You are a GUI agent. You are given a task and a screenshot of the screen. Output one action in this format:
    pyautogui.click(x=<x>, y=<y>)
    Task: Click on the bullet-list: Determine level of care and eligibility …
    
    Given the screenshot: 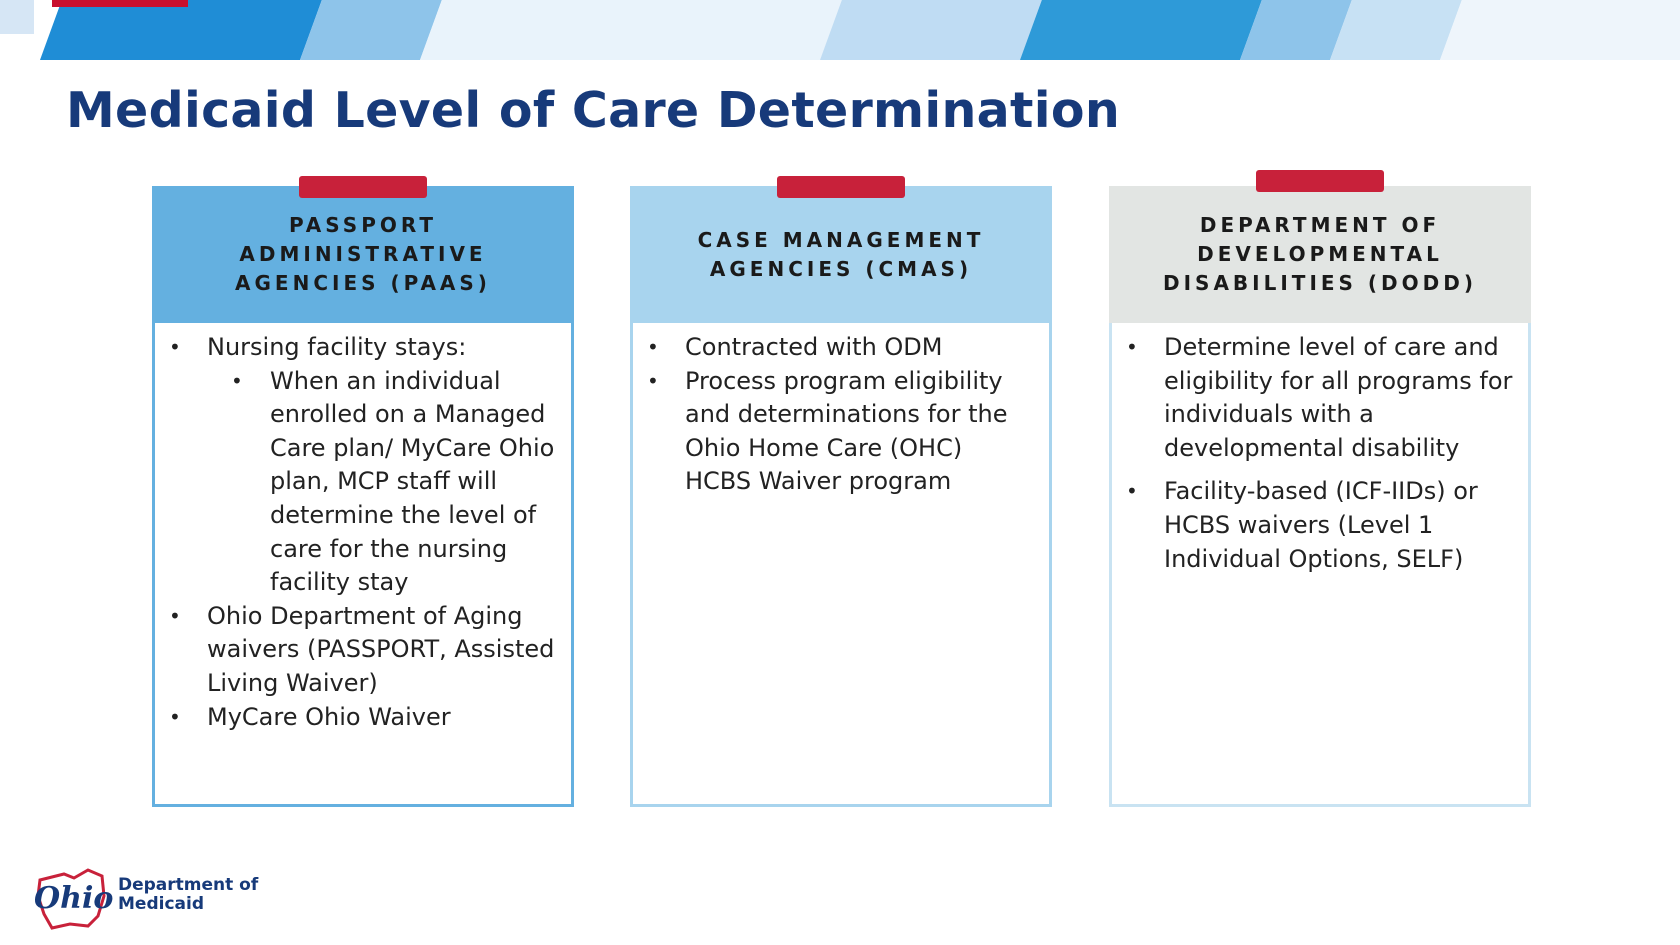 What is the action you would take?
    pyautogui.click(x=1320, y=458)
    